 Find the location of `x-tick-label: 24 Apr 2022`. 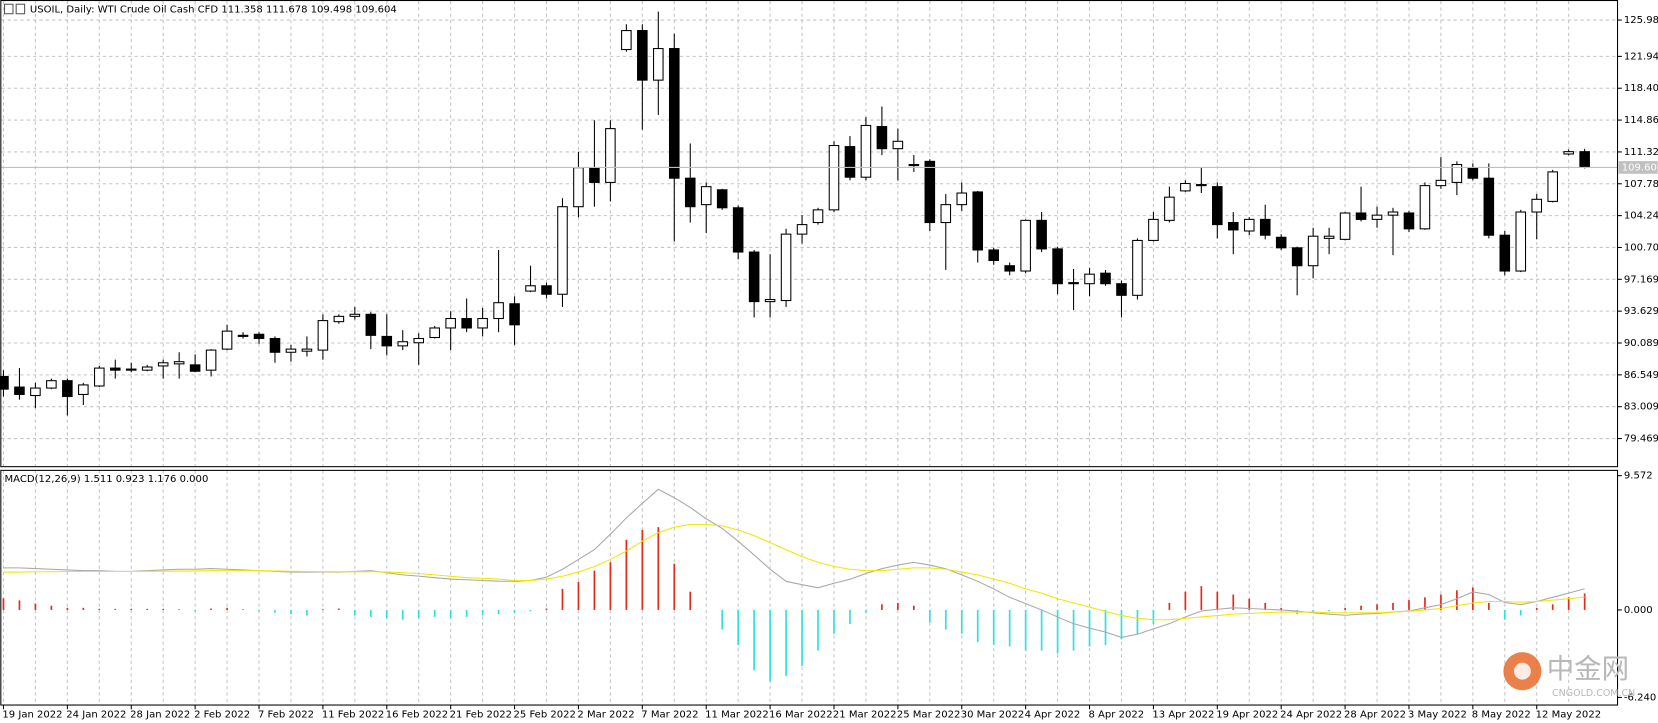

x-tick-label: 24 Apr 2022 is located at coordinates (1311, 715).